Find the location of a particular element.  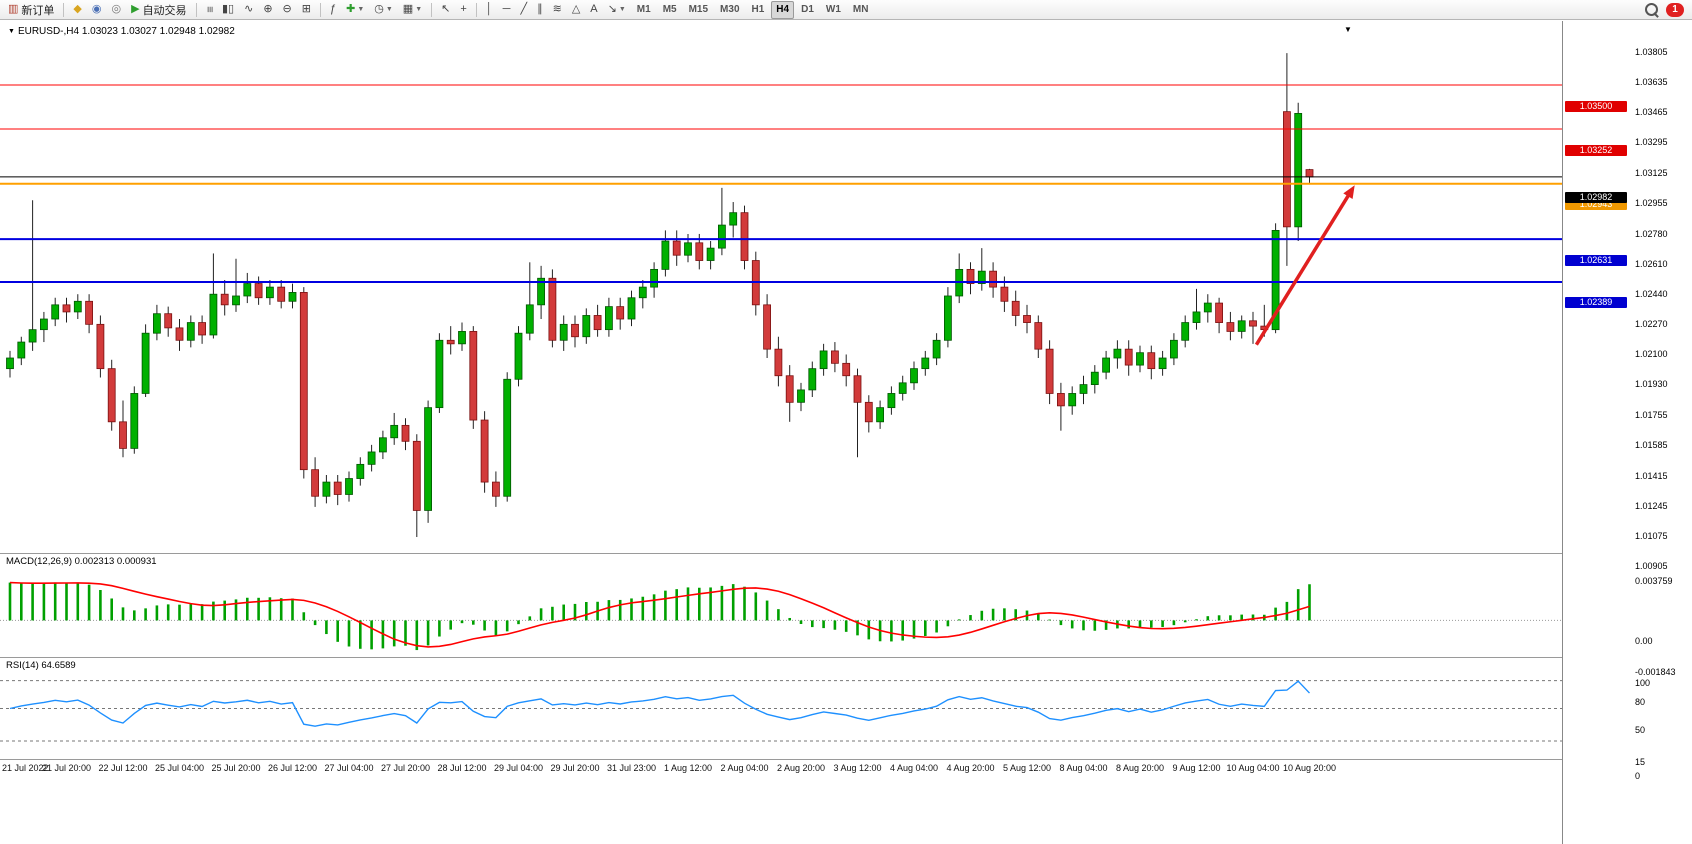

tile-windows-button: ⊞ is located at coordinates (306, 10).